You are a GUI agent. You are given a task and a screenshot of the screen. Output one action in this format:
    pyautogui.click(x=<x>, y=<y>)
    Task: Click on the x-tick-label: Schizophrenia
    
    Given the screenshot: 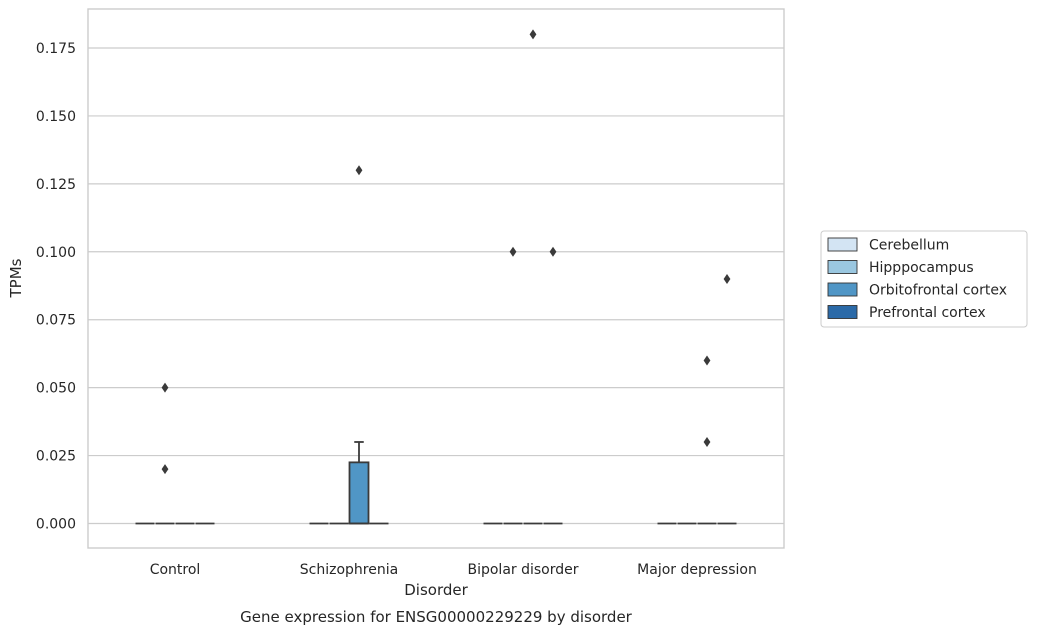 What is the action you would take?
    pyautogui.click(x=349, y=570)
    